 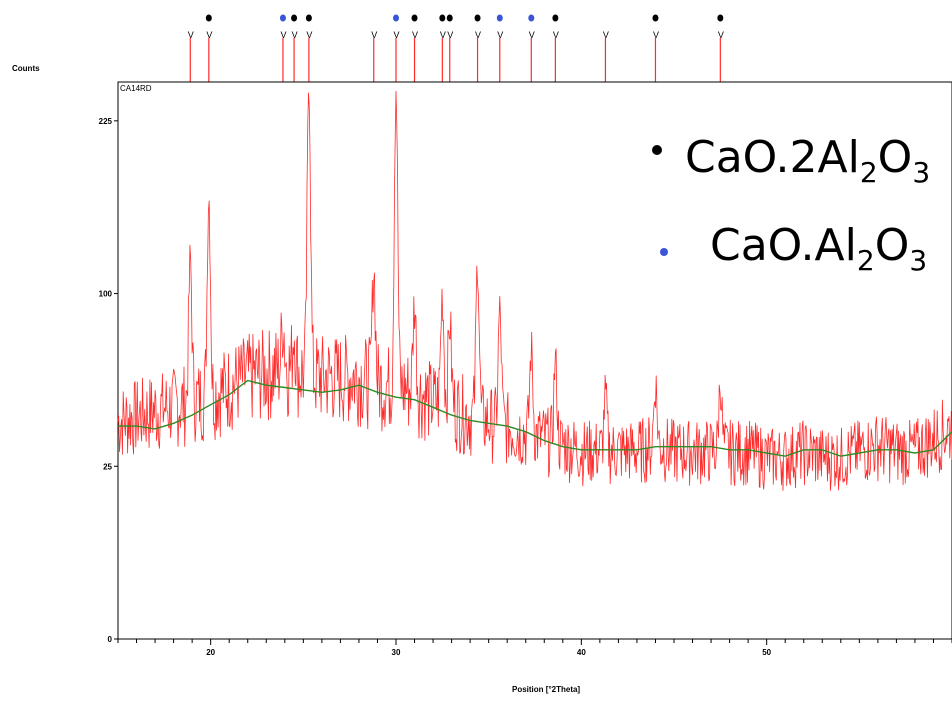 I want to click on legend-marker-ca2, so click(x=657, y=150).